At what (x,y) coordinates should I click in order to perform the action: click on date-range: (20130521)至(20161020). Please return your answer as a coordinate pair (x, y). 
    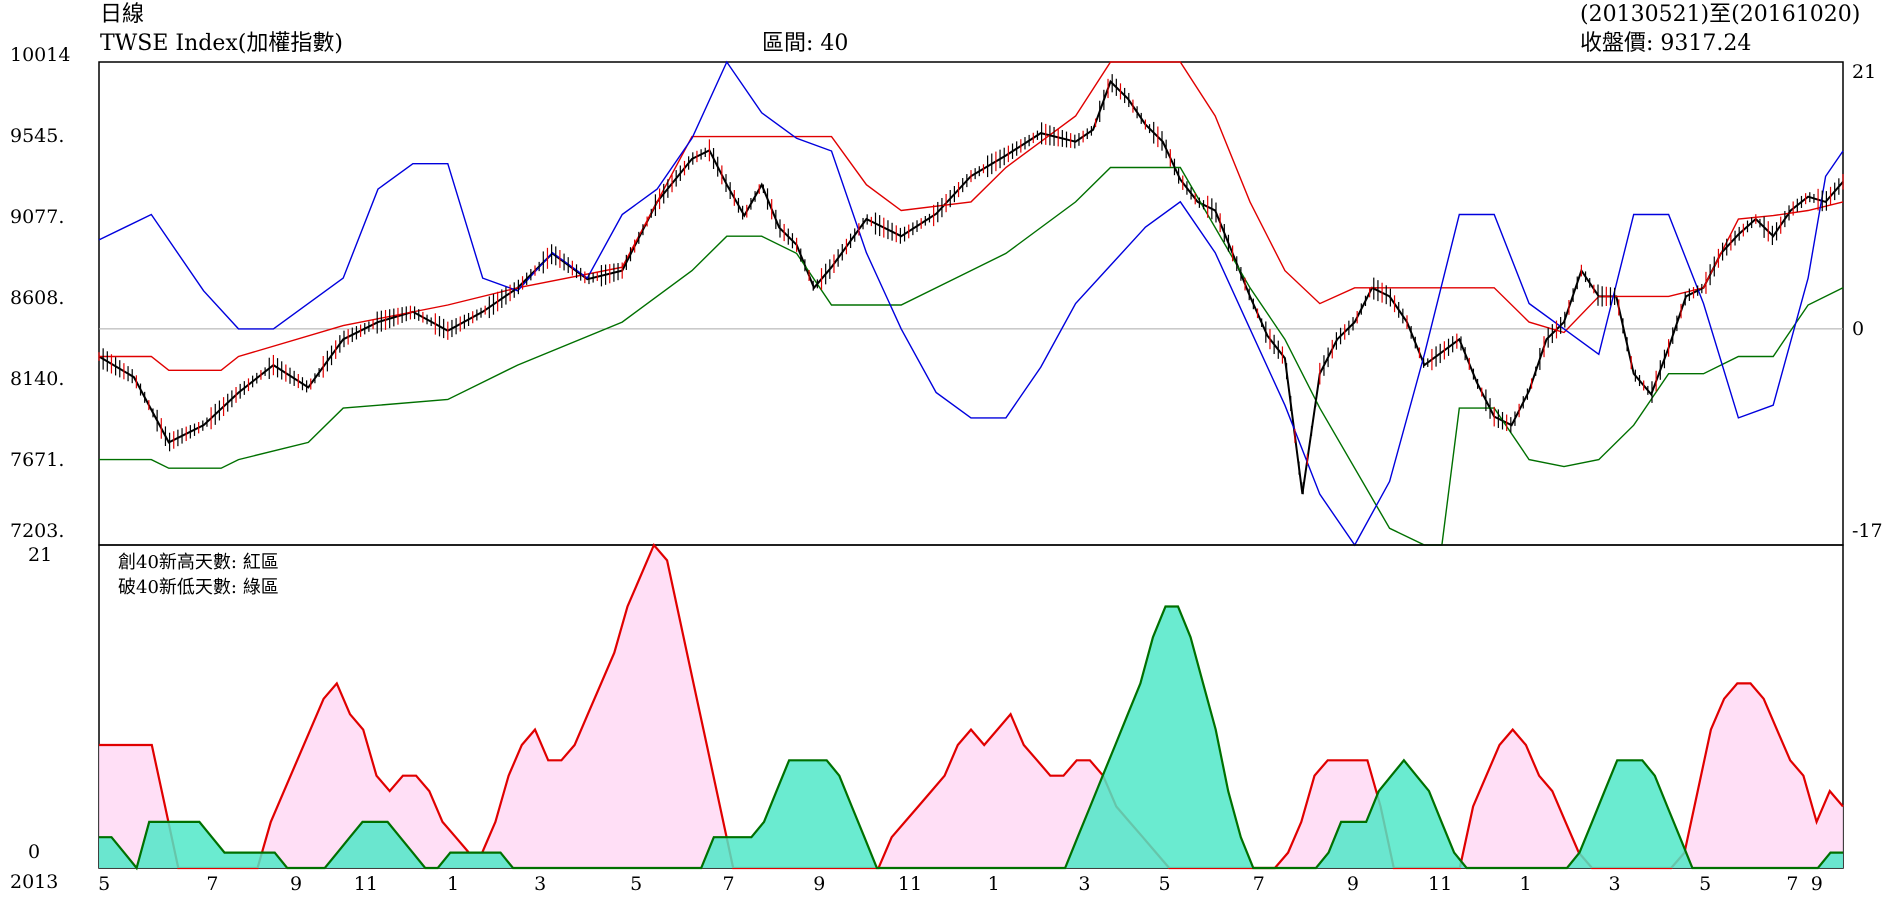
    Looking at the image, I should click on (1720, 14).